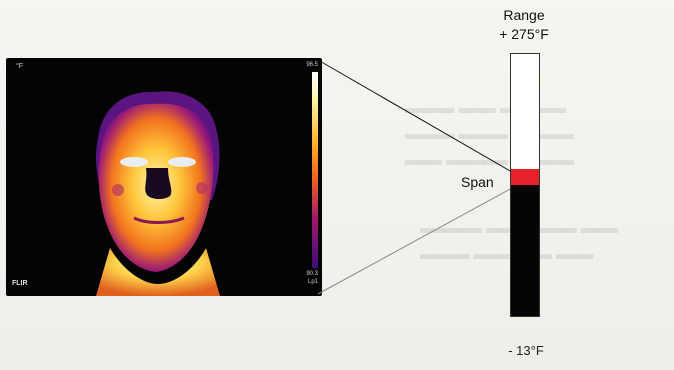 Image resolution: width=674 pixels, height=370 pixels. What do you see at coordinates (415, 241) in the screenshot?
I see `connector-line-bottom` at bounding box center [415, 241].